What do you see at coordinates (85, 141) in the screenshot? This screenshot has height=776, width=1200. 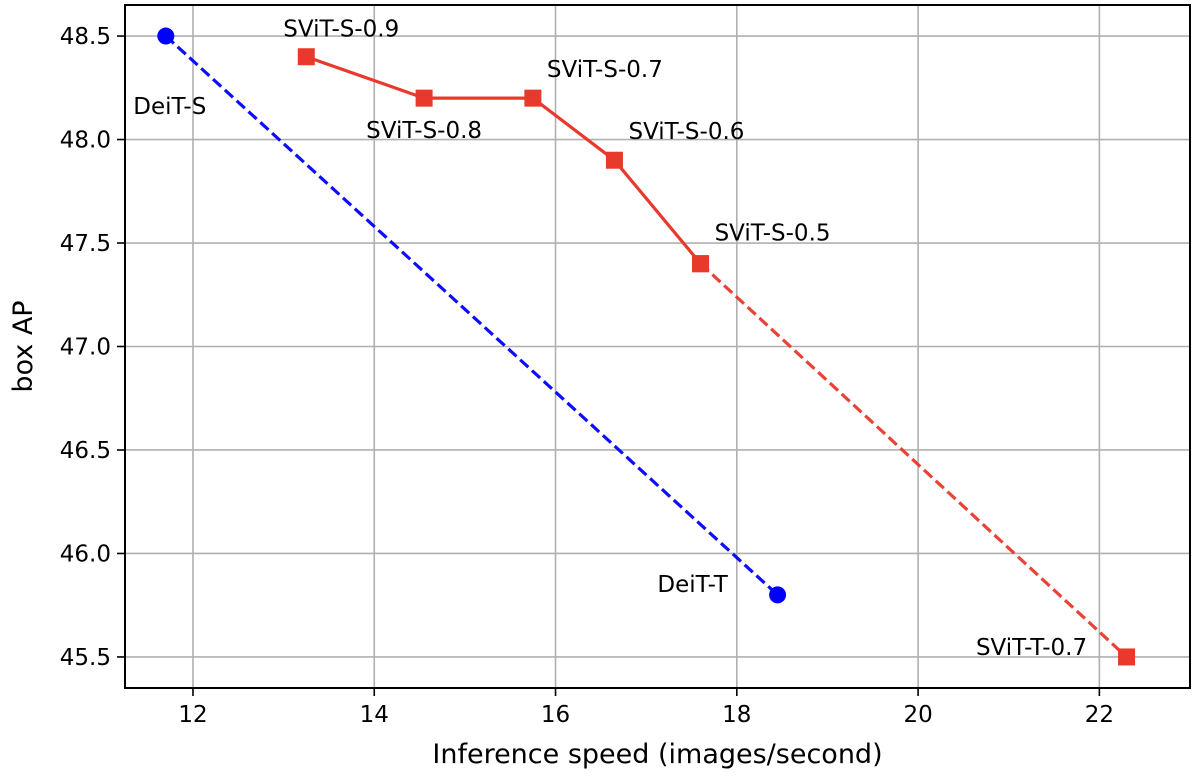 I see `y-tick-label: 48.0` at bounding box center [85, 141].